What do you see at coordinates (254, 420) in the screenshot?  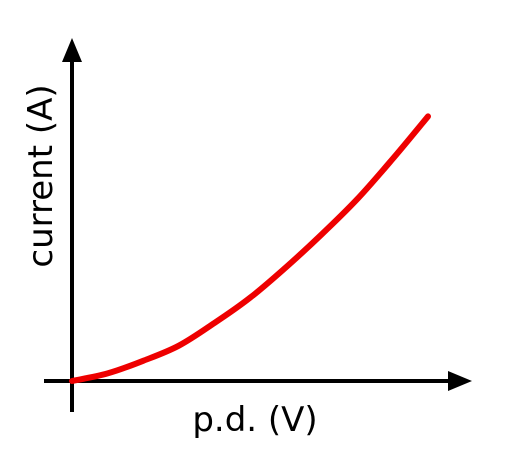 I see `x-axis-label: p.d. (V)` at bounding box center [254, 420].